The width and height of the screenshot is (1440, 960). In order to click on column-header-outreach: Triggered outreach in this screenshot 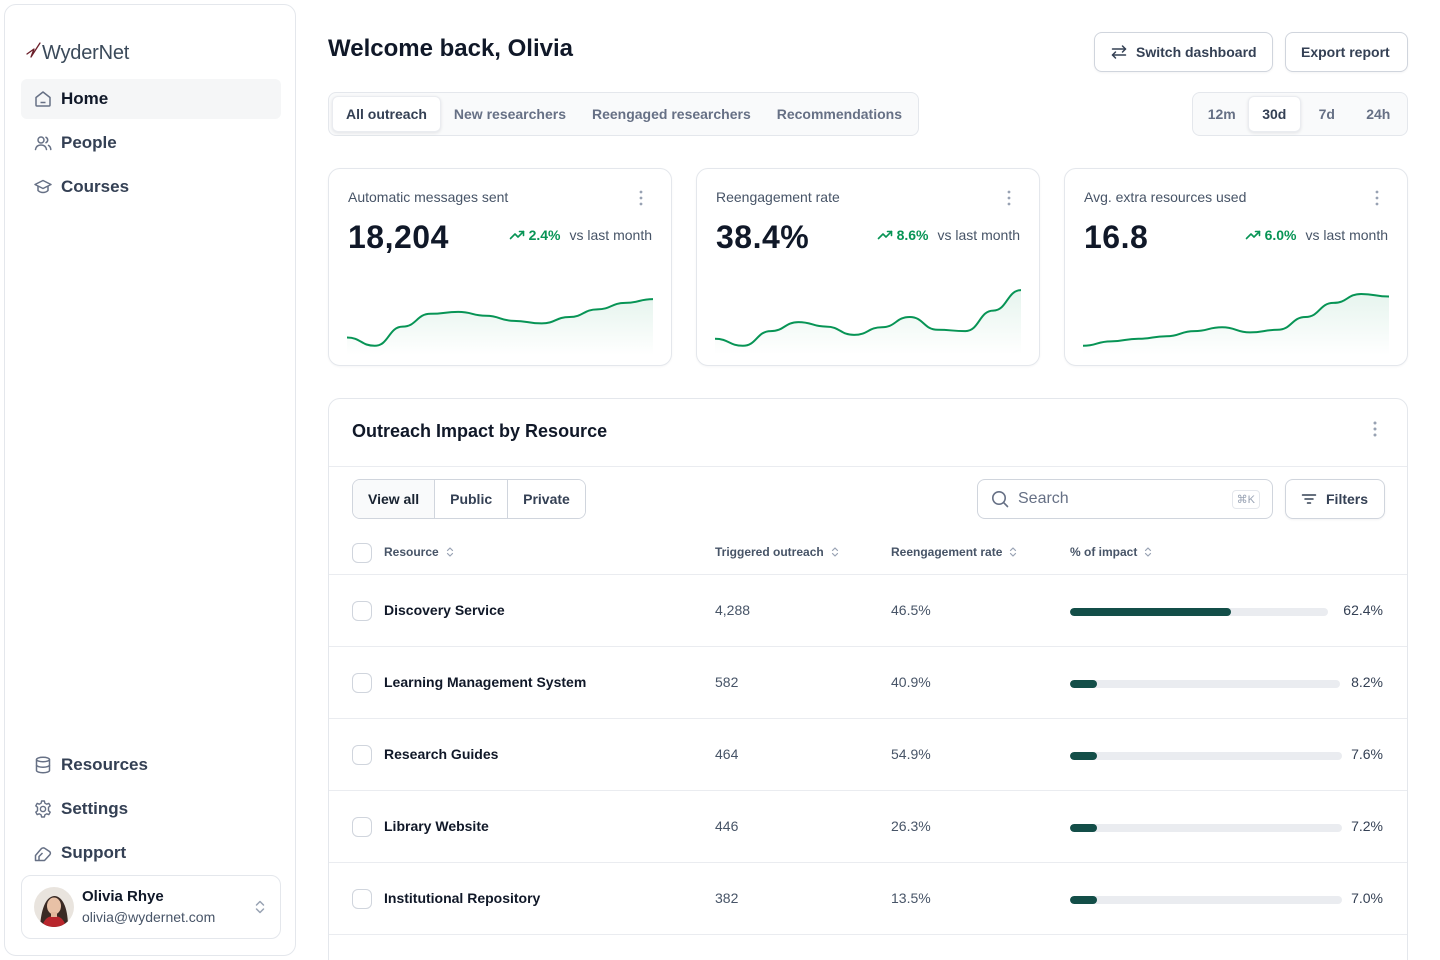, I will do `click(777, 552)`.